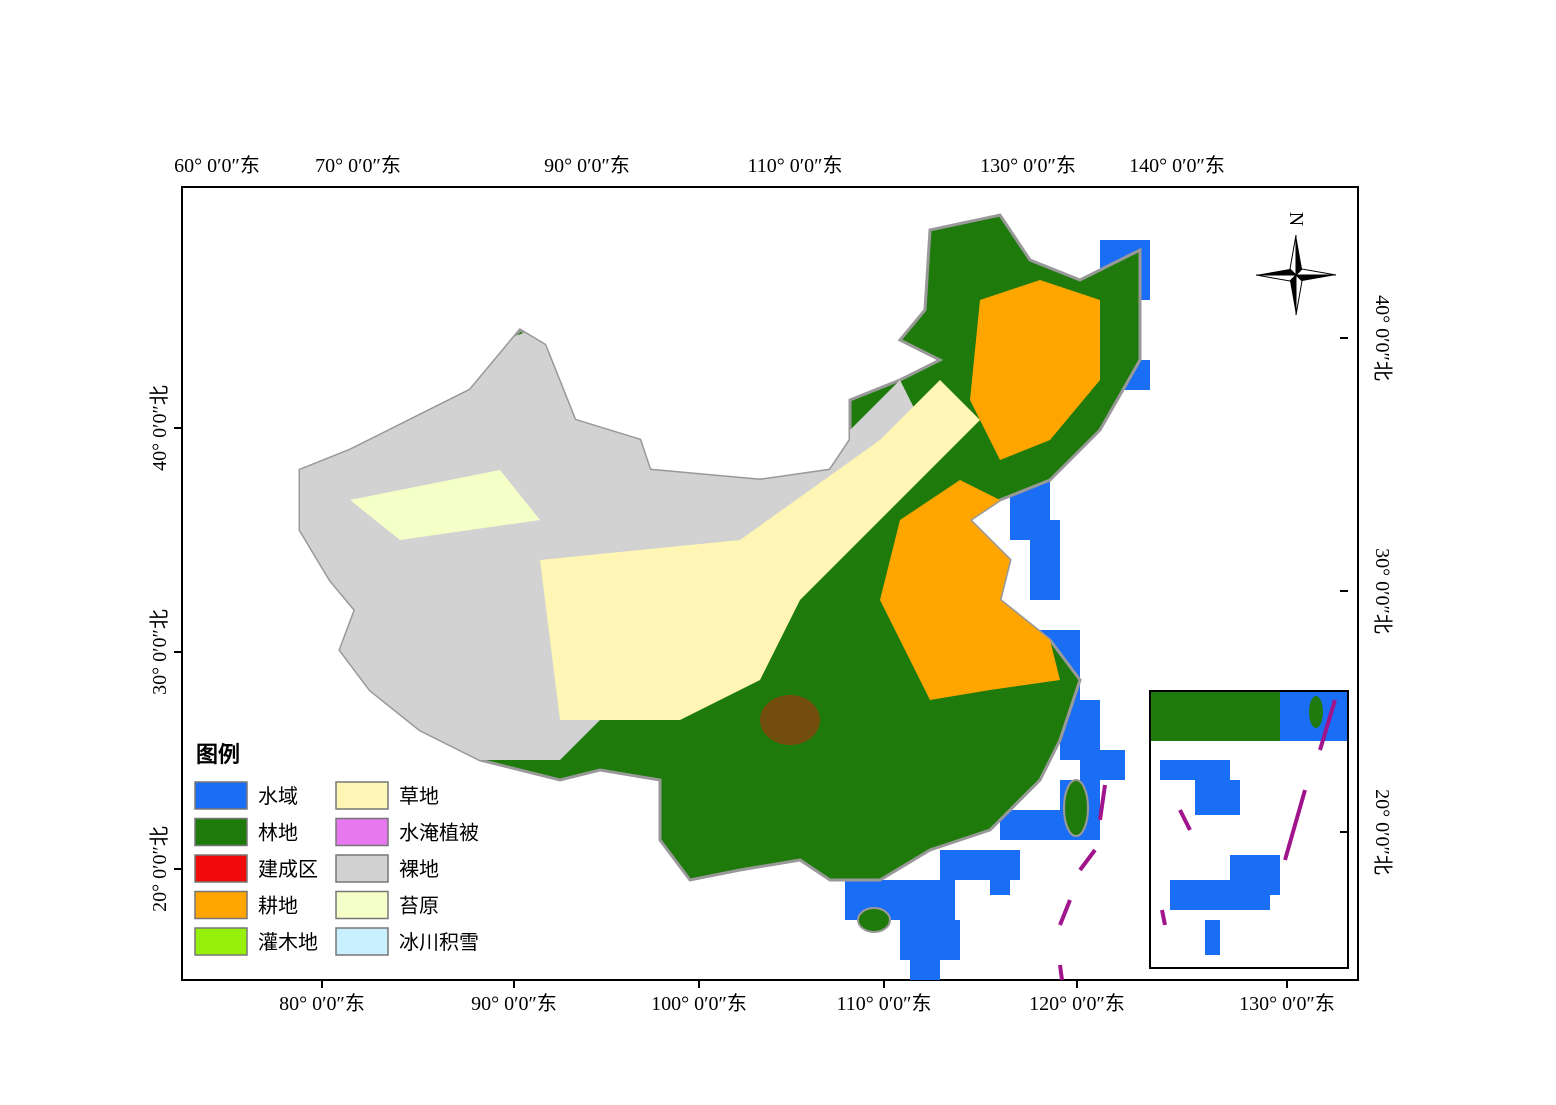 The height and width of the screenshot is (1105, 1556). Describe the element at coordinates (159, 652) in the screenshot. I see `left-label: 30° 0′0″北` at that location.